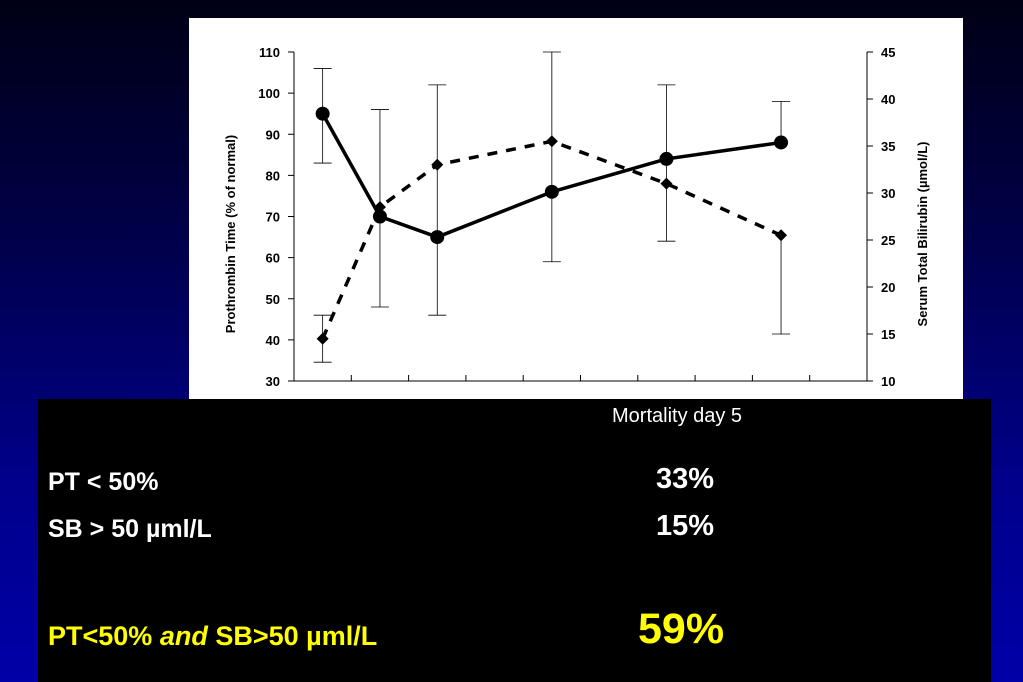  What do you see at coordinates (183, 636) in the screenshot?
I see `combined-label-and: and` at bounding box center [183, 636].